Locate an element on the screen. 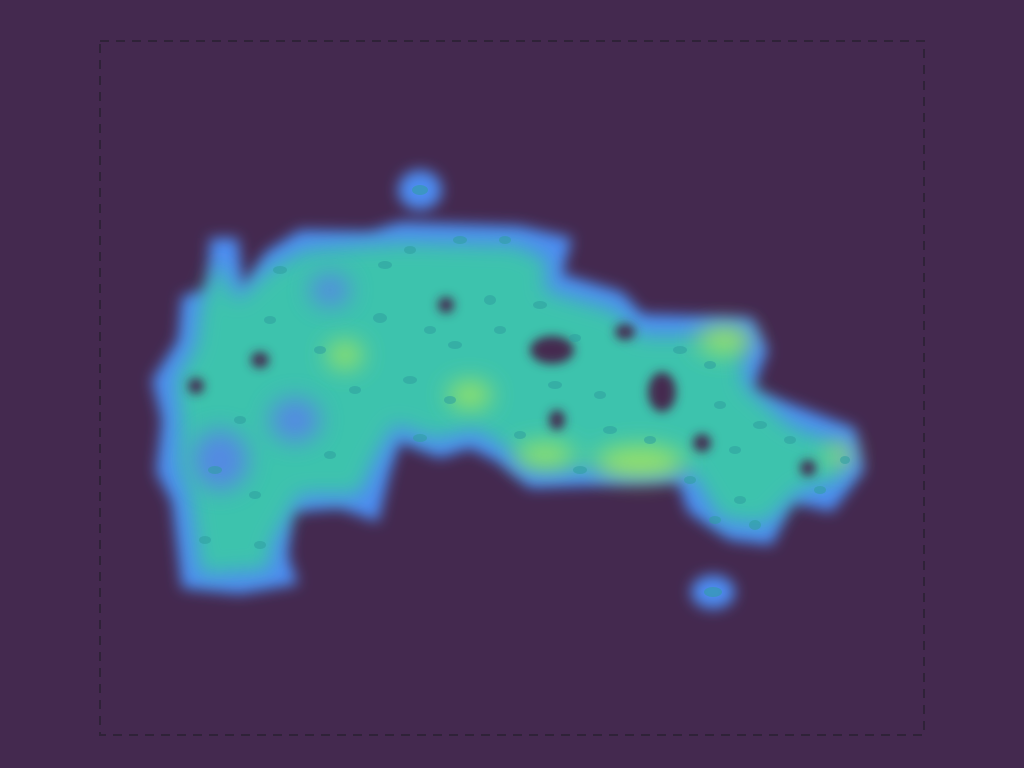 The image size is (1024, 768). highlights is located at coordinates (590, 402).